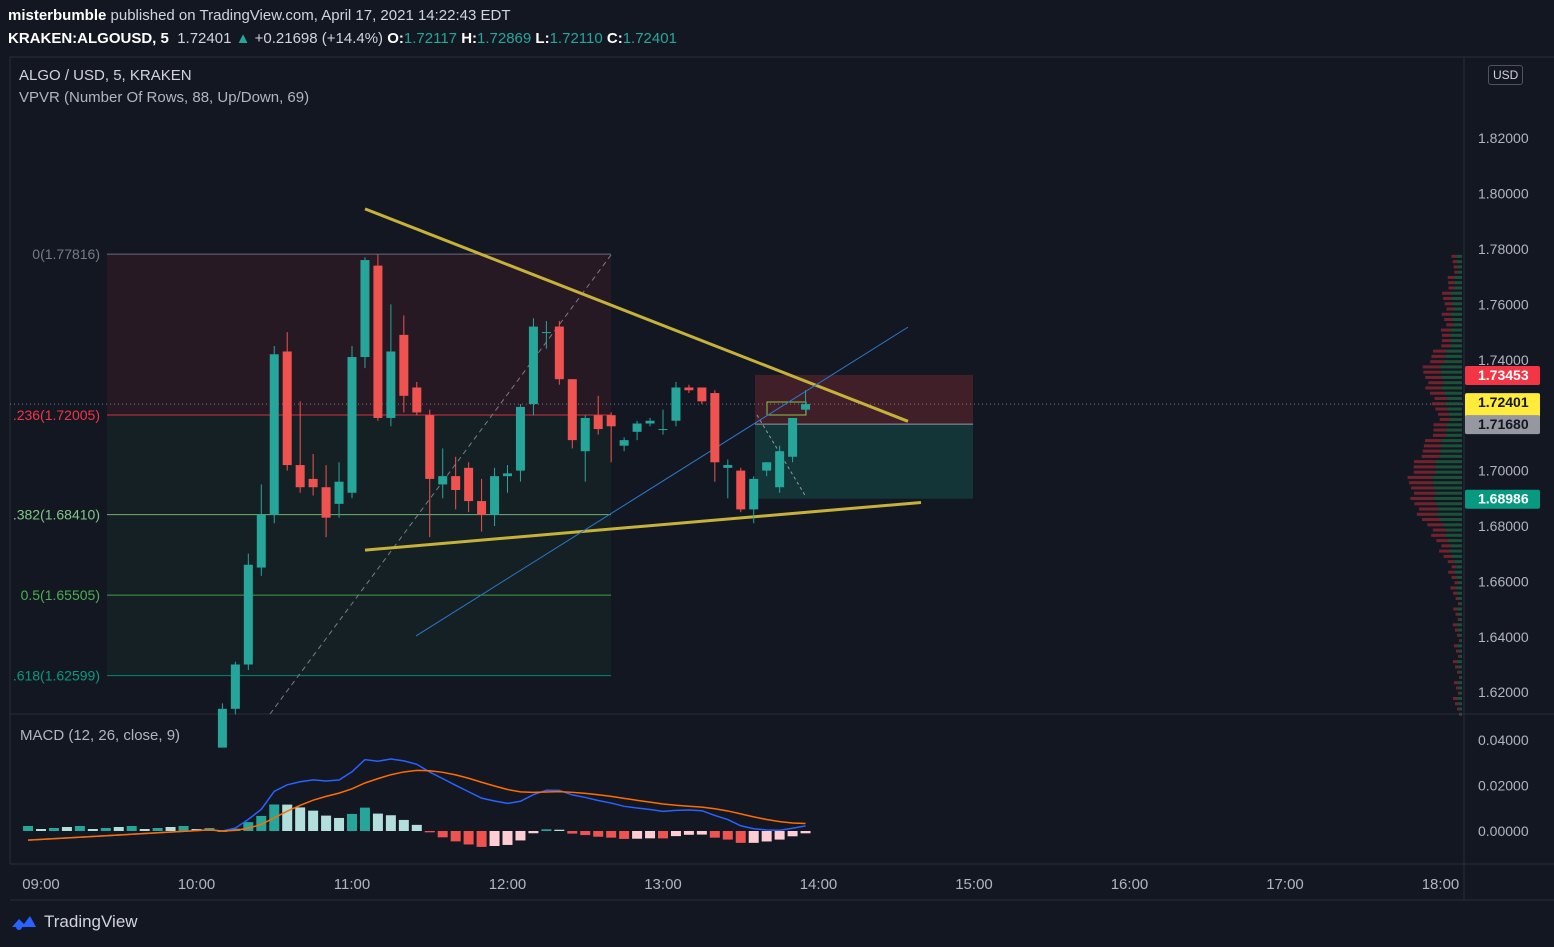 The image size is (1554, 947). I want to click on time-tick: 14:00, so click(819, 884).